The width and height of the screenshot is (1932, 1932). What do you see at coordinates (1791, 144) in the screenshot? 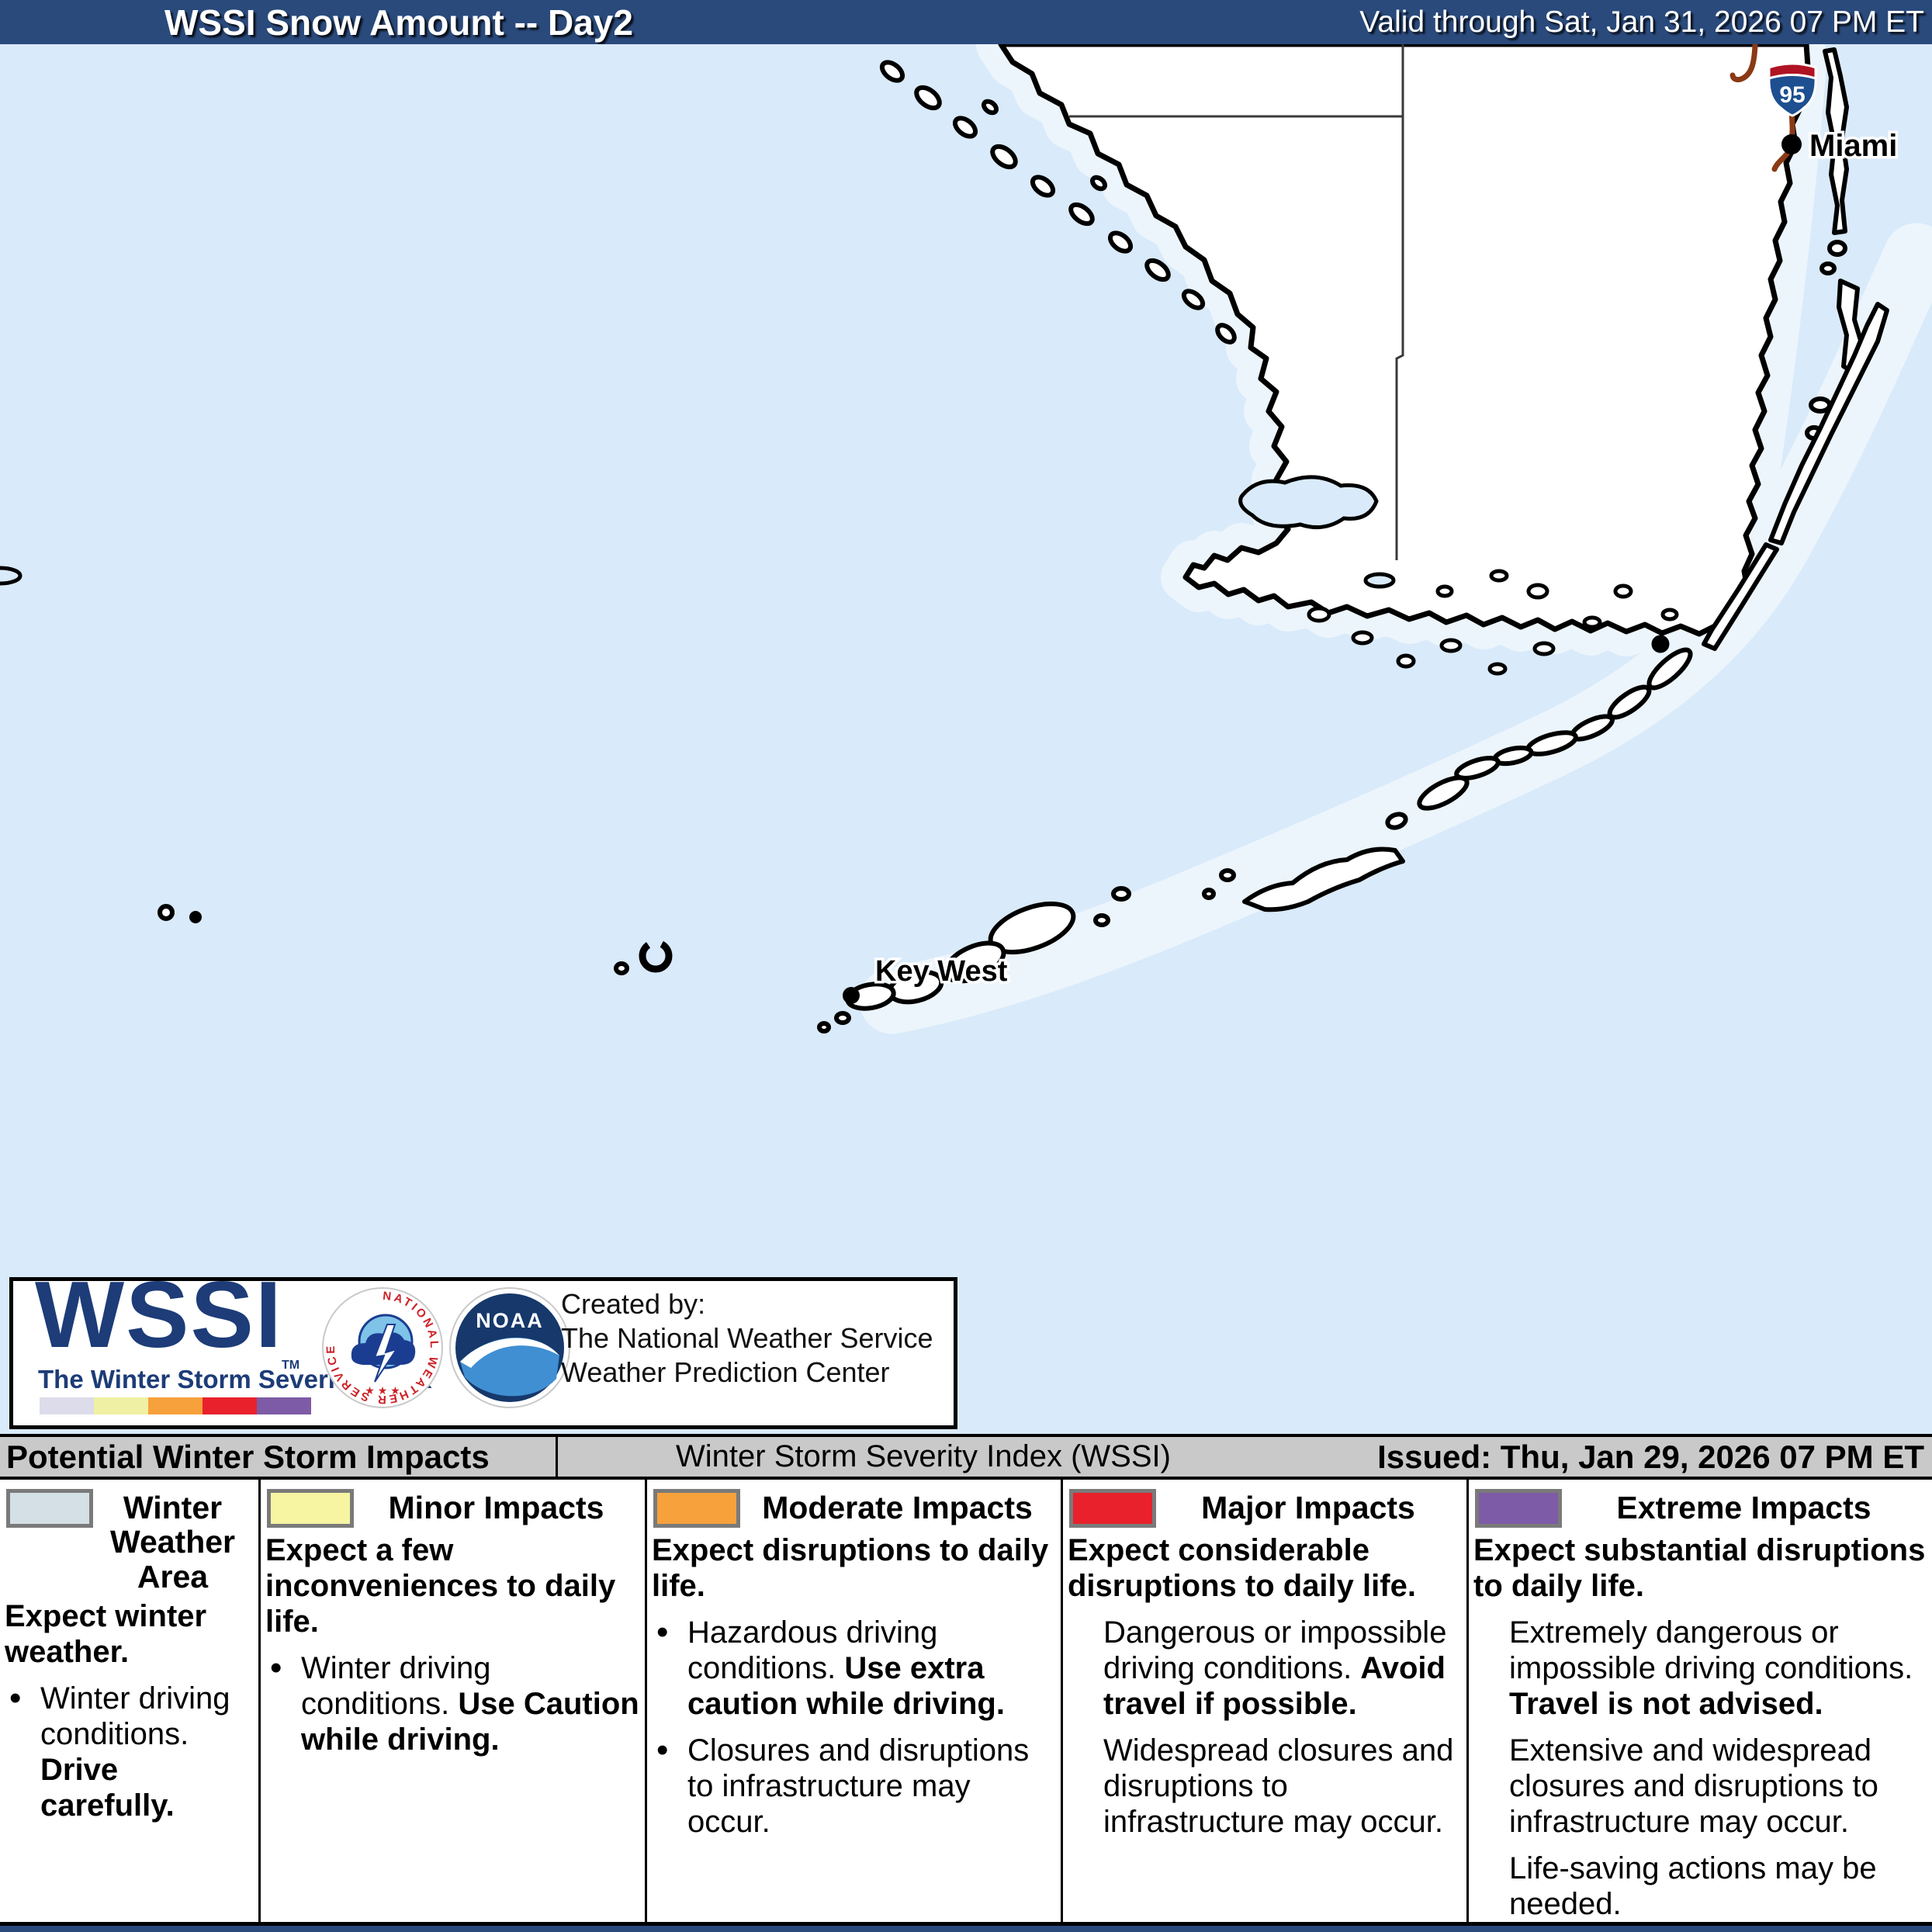
I see `miami-dot` at bounding box center [1791, 144].